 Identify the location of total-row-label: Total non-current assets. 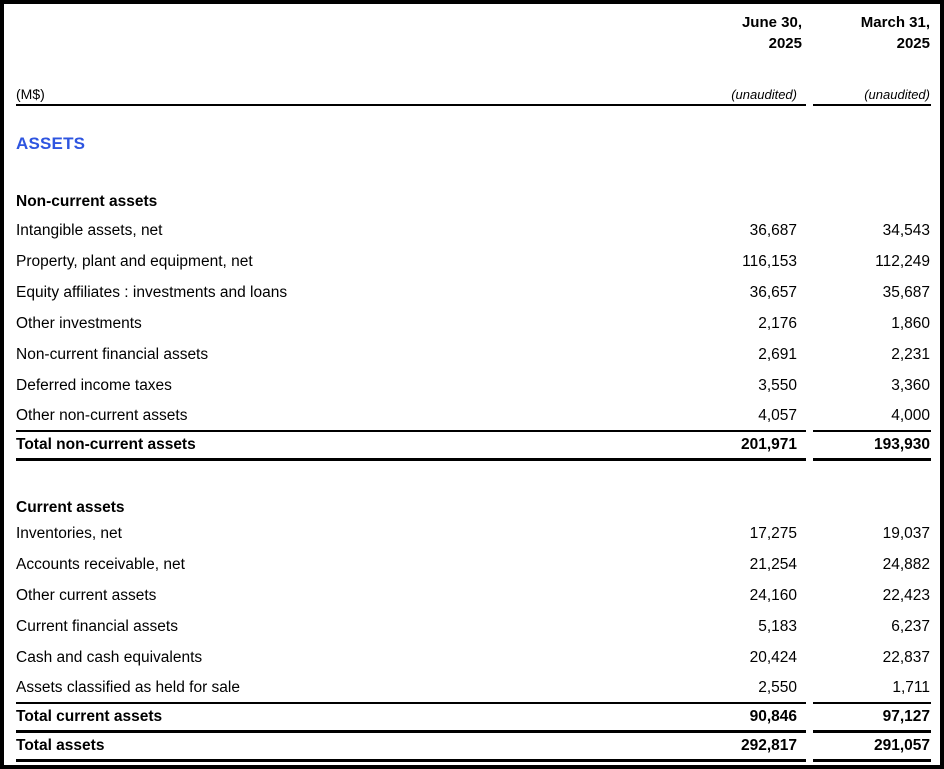
(106, 444).